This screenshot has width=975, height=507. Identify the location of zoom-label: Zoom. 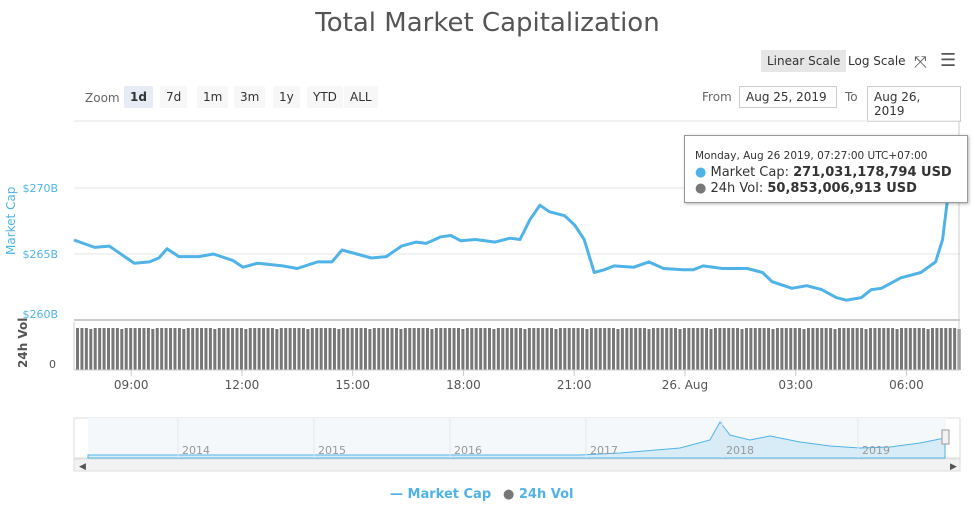
(102, 98).